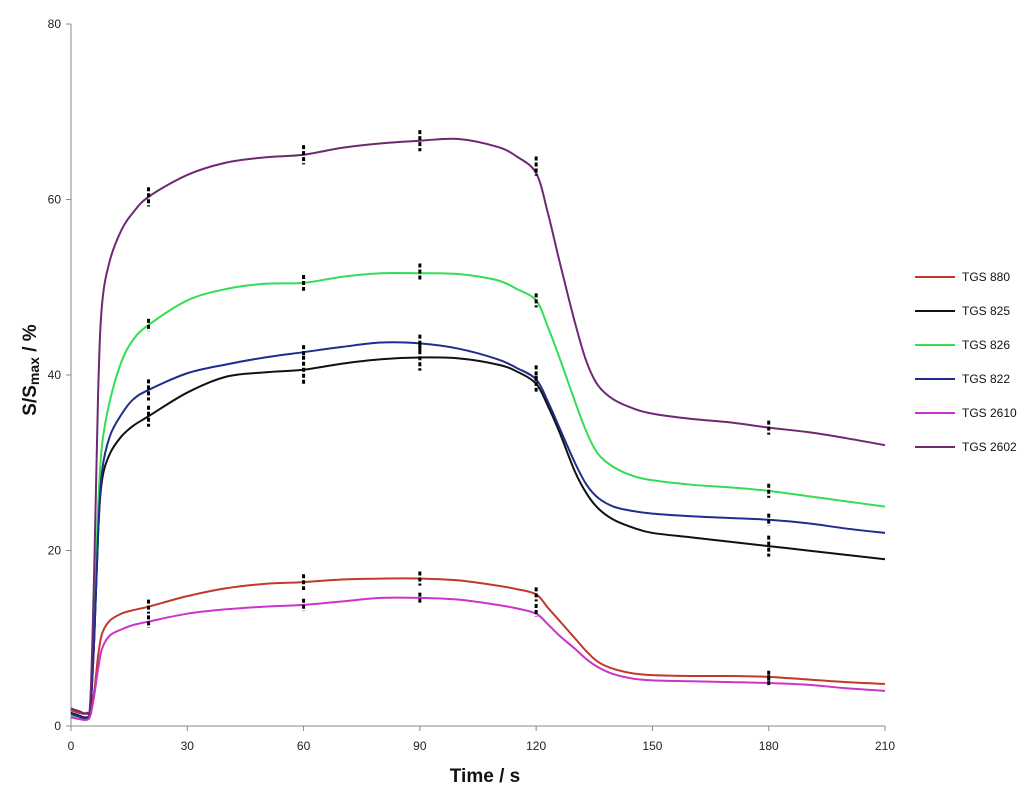  I want to click on legend-label-tgs-825: TGS 825, so click(986, 311).